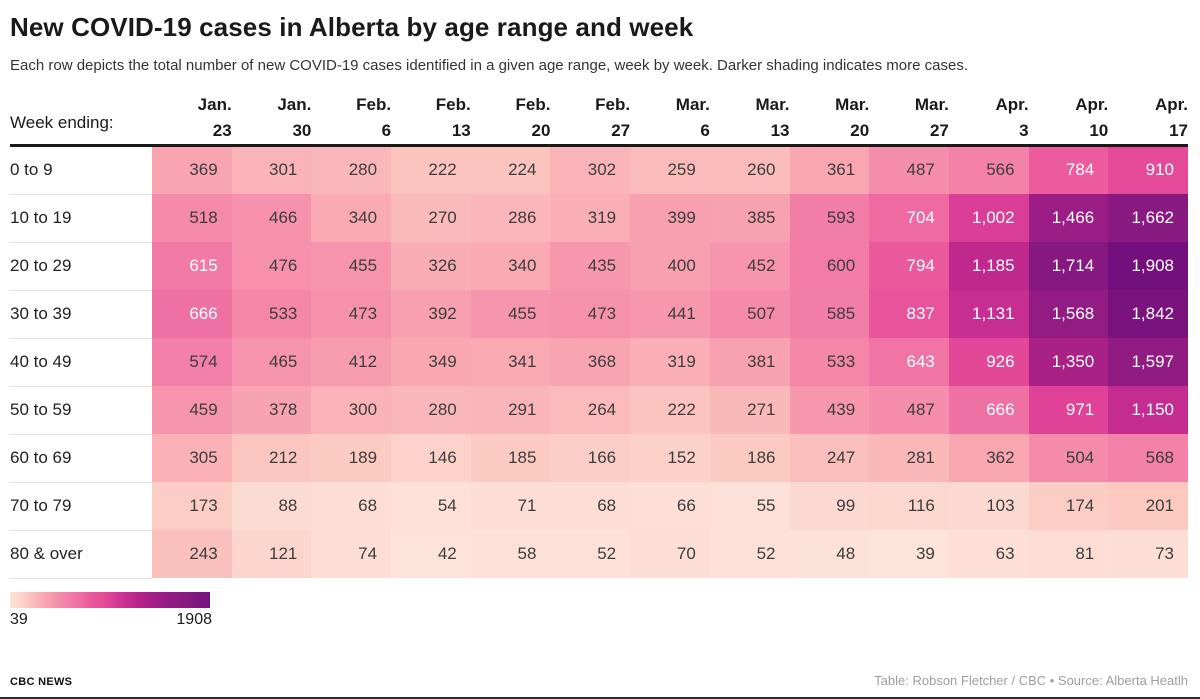 This screenshot has width=1200, height=699. What do you see at coordinates (590, 410) in the screenshot?
I see `heatmap-cell: 264` at bounding box center [590, 410].